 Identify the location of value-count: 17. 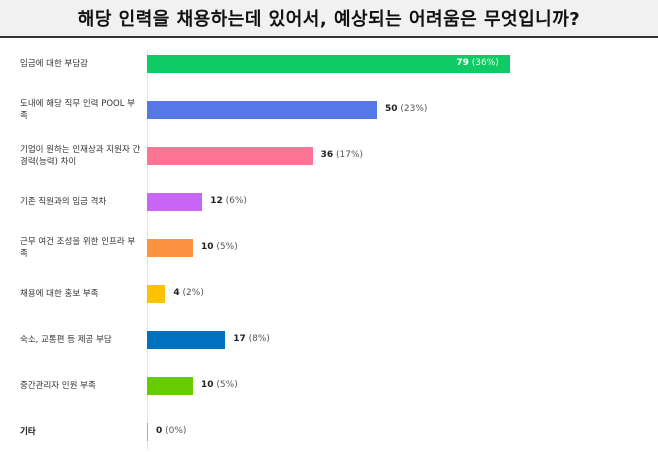
(239, 339).